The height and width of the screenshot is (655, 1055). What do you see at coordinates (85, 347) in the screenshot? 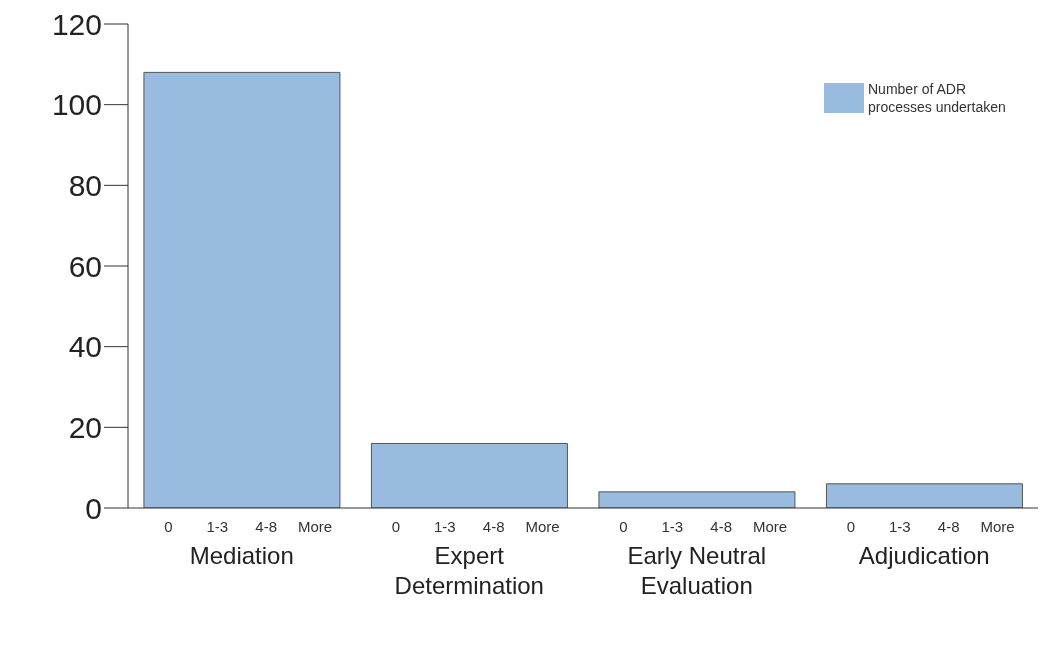
I see `y-tick-label: 40` at bounding box center [85, 347].